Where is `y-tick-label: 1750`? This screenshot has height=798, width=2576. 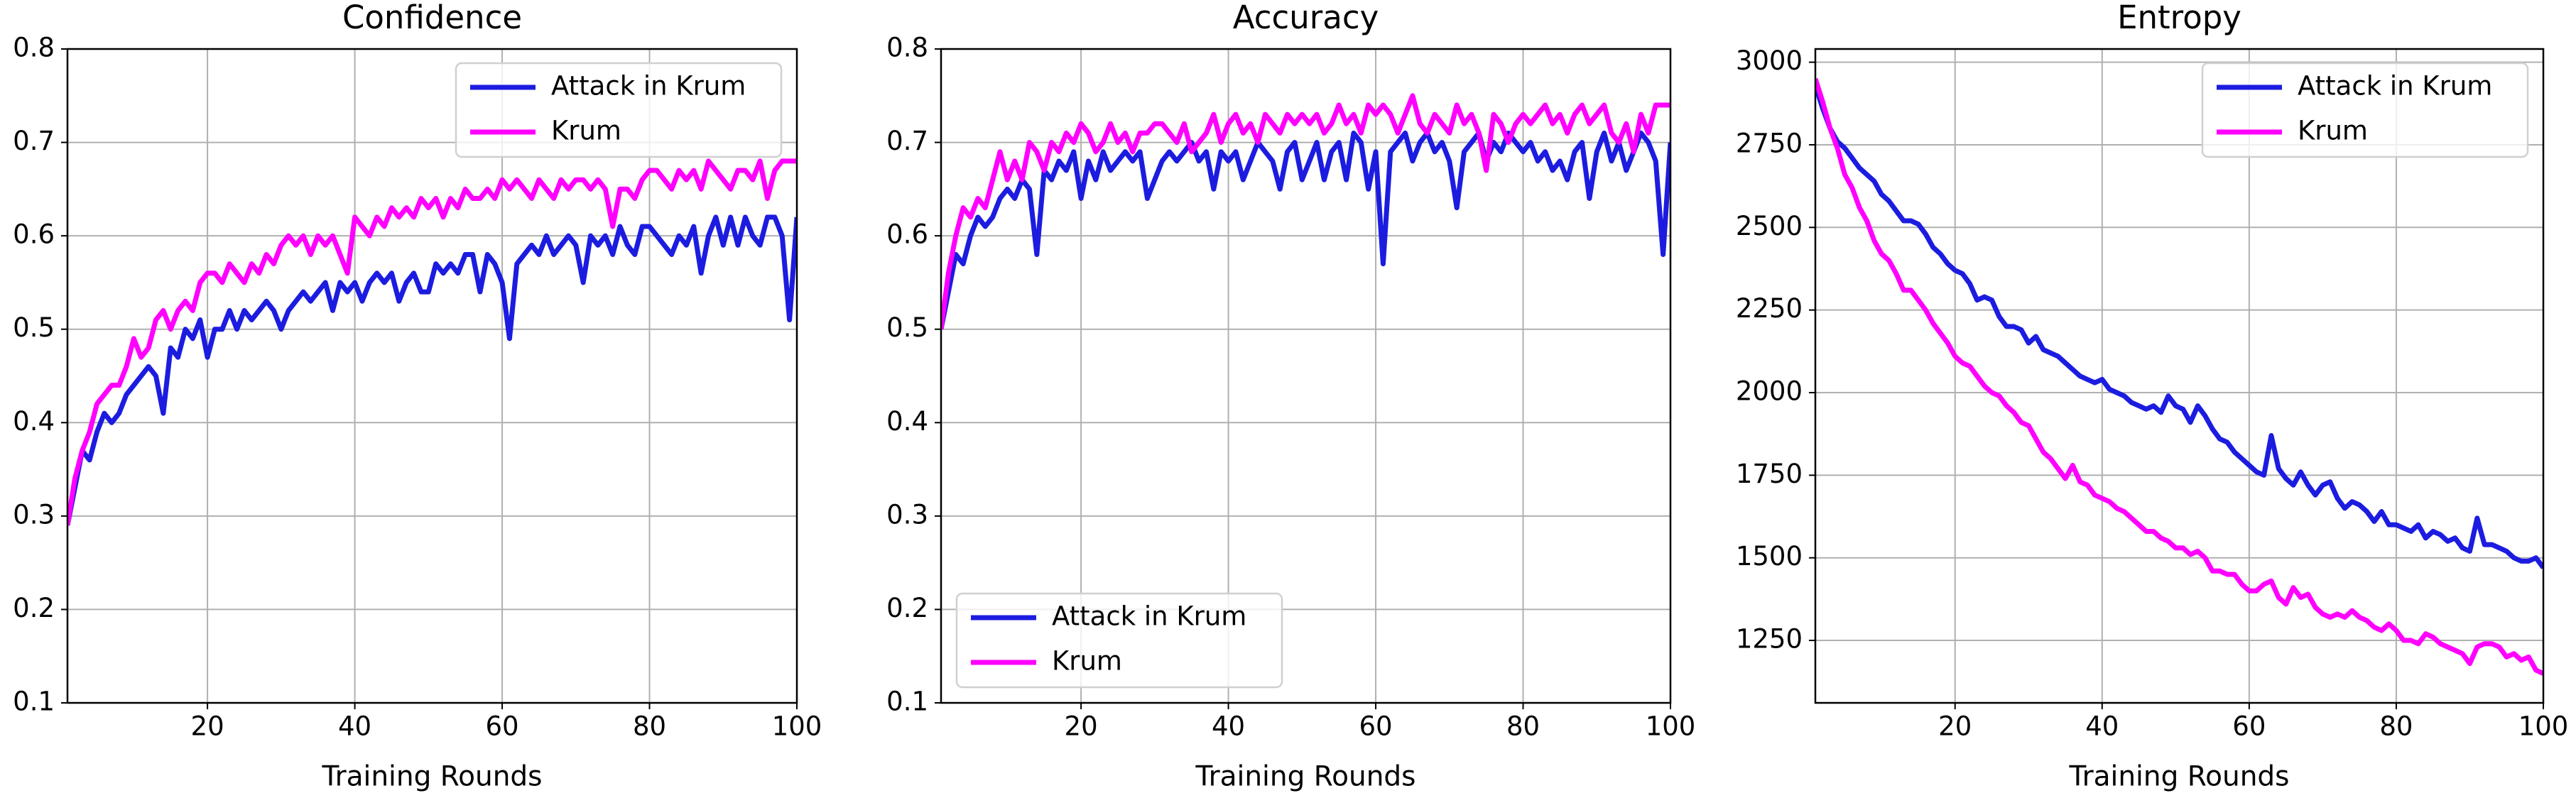
y-tick-label: 1750 is located at coordinates (1769, 474).